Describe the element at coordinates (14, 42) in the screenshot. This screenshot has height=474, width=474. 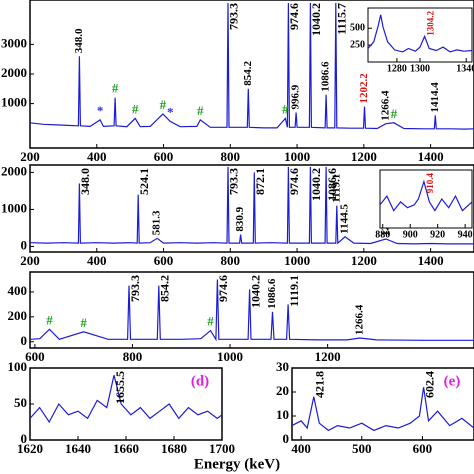
I see `y-tick-label: 3000` at that location.